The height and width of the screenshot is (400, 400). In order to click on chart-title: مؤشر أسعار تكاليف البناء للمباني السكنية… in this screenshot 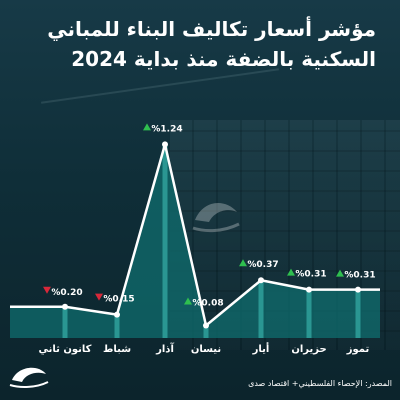, I will do `click(200, 44)`.